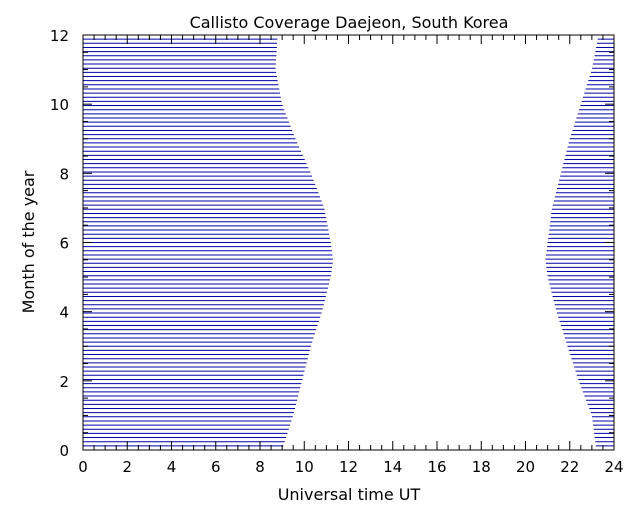  I want to click on y-tick-label: 0, so click(64, 451).